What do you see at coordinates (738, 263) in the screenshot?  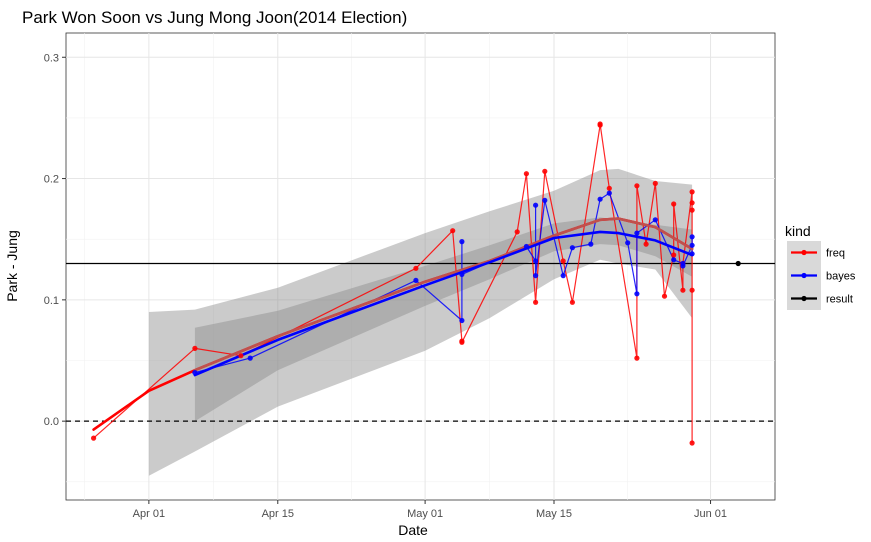 I see `point-result` at bounding box center [738, 263].